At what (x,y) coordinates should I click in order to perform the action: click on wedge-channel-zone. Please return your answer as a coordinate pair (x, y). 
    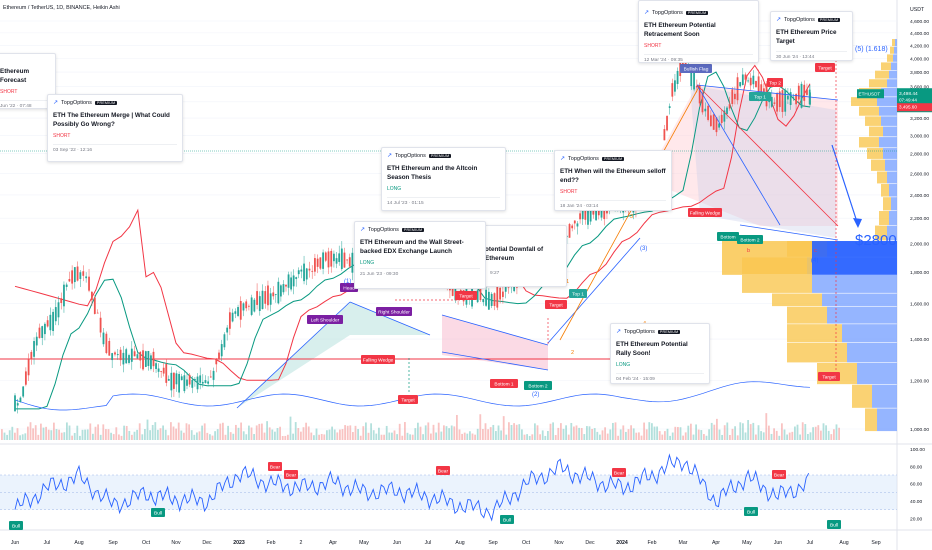
    Looking at the image, I should click on (763, 161).